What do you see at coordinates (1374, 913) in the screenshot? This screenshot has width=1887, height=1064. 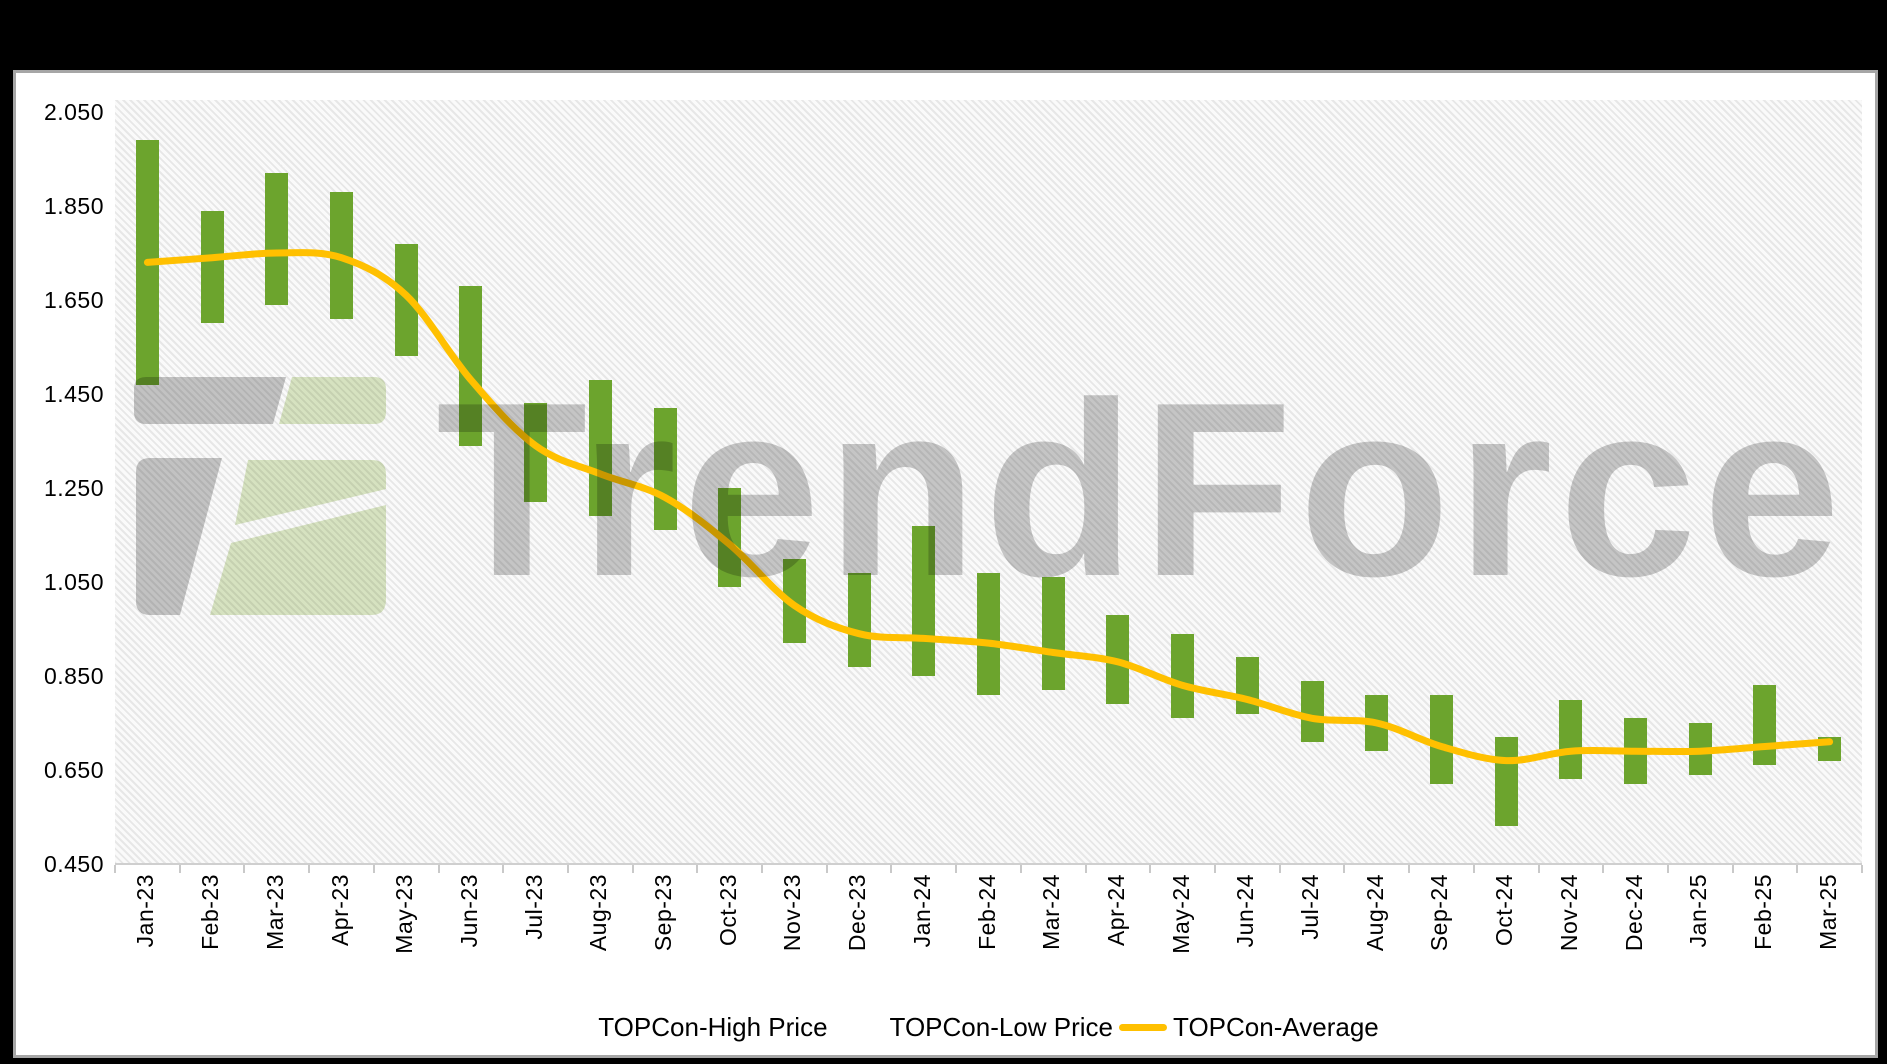 I see `x-axis-tick-label: Aug-24` at bounding box center [1374, 913].